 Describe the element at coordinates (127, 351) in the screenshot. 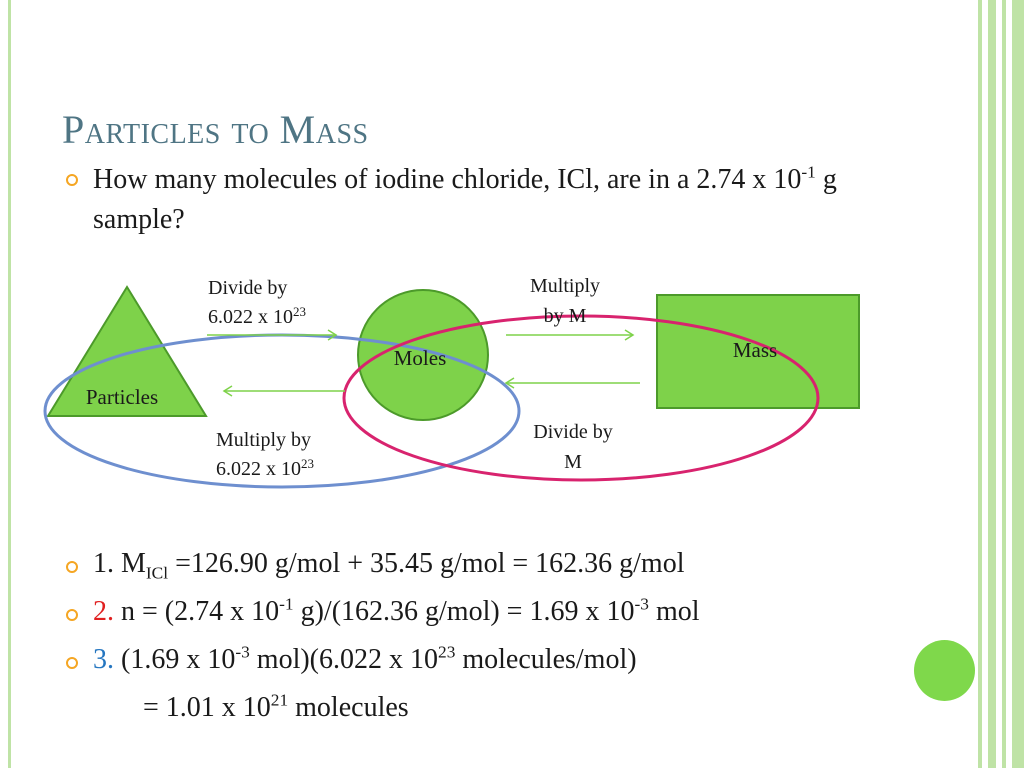

I see `particles-triangle` at that location.